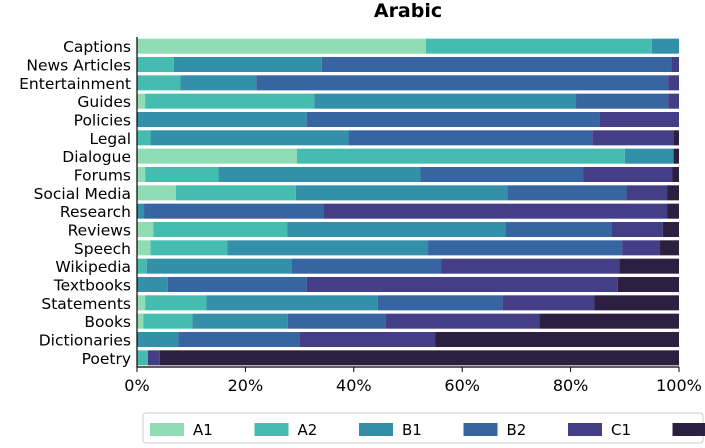 This screenshot has width=705, height=448. Describe the element at coordinates (110, 139) in the screenshot. I see `category-label: Legal` at that location.